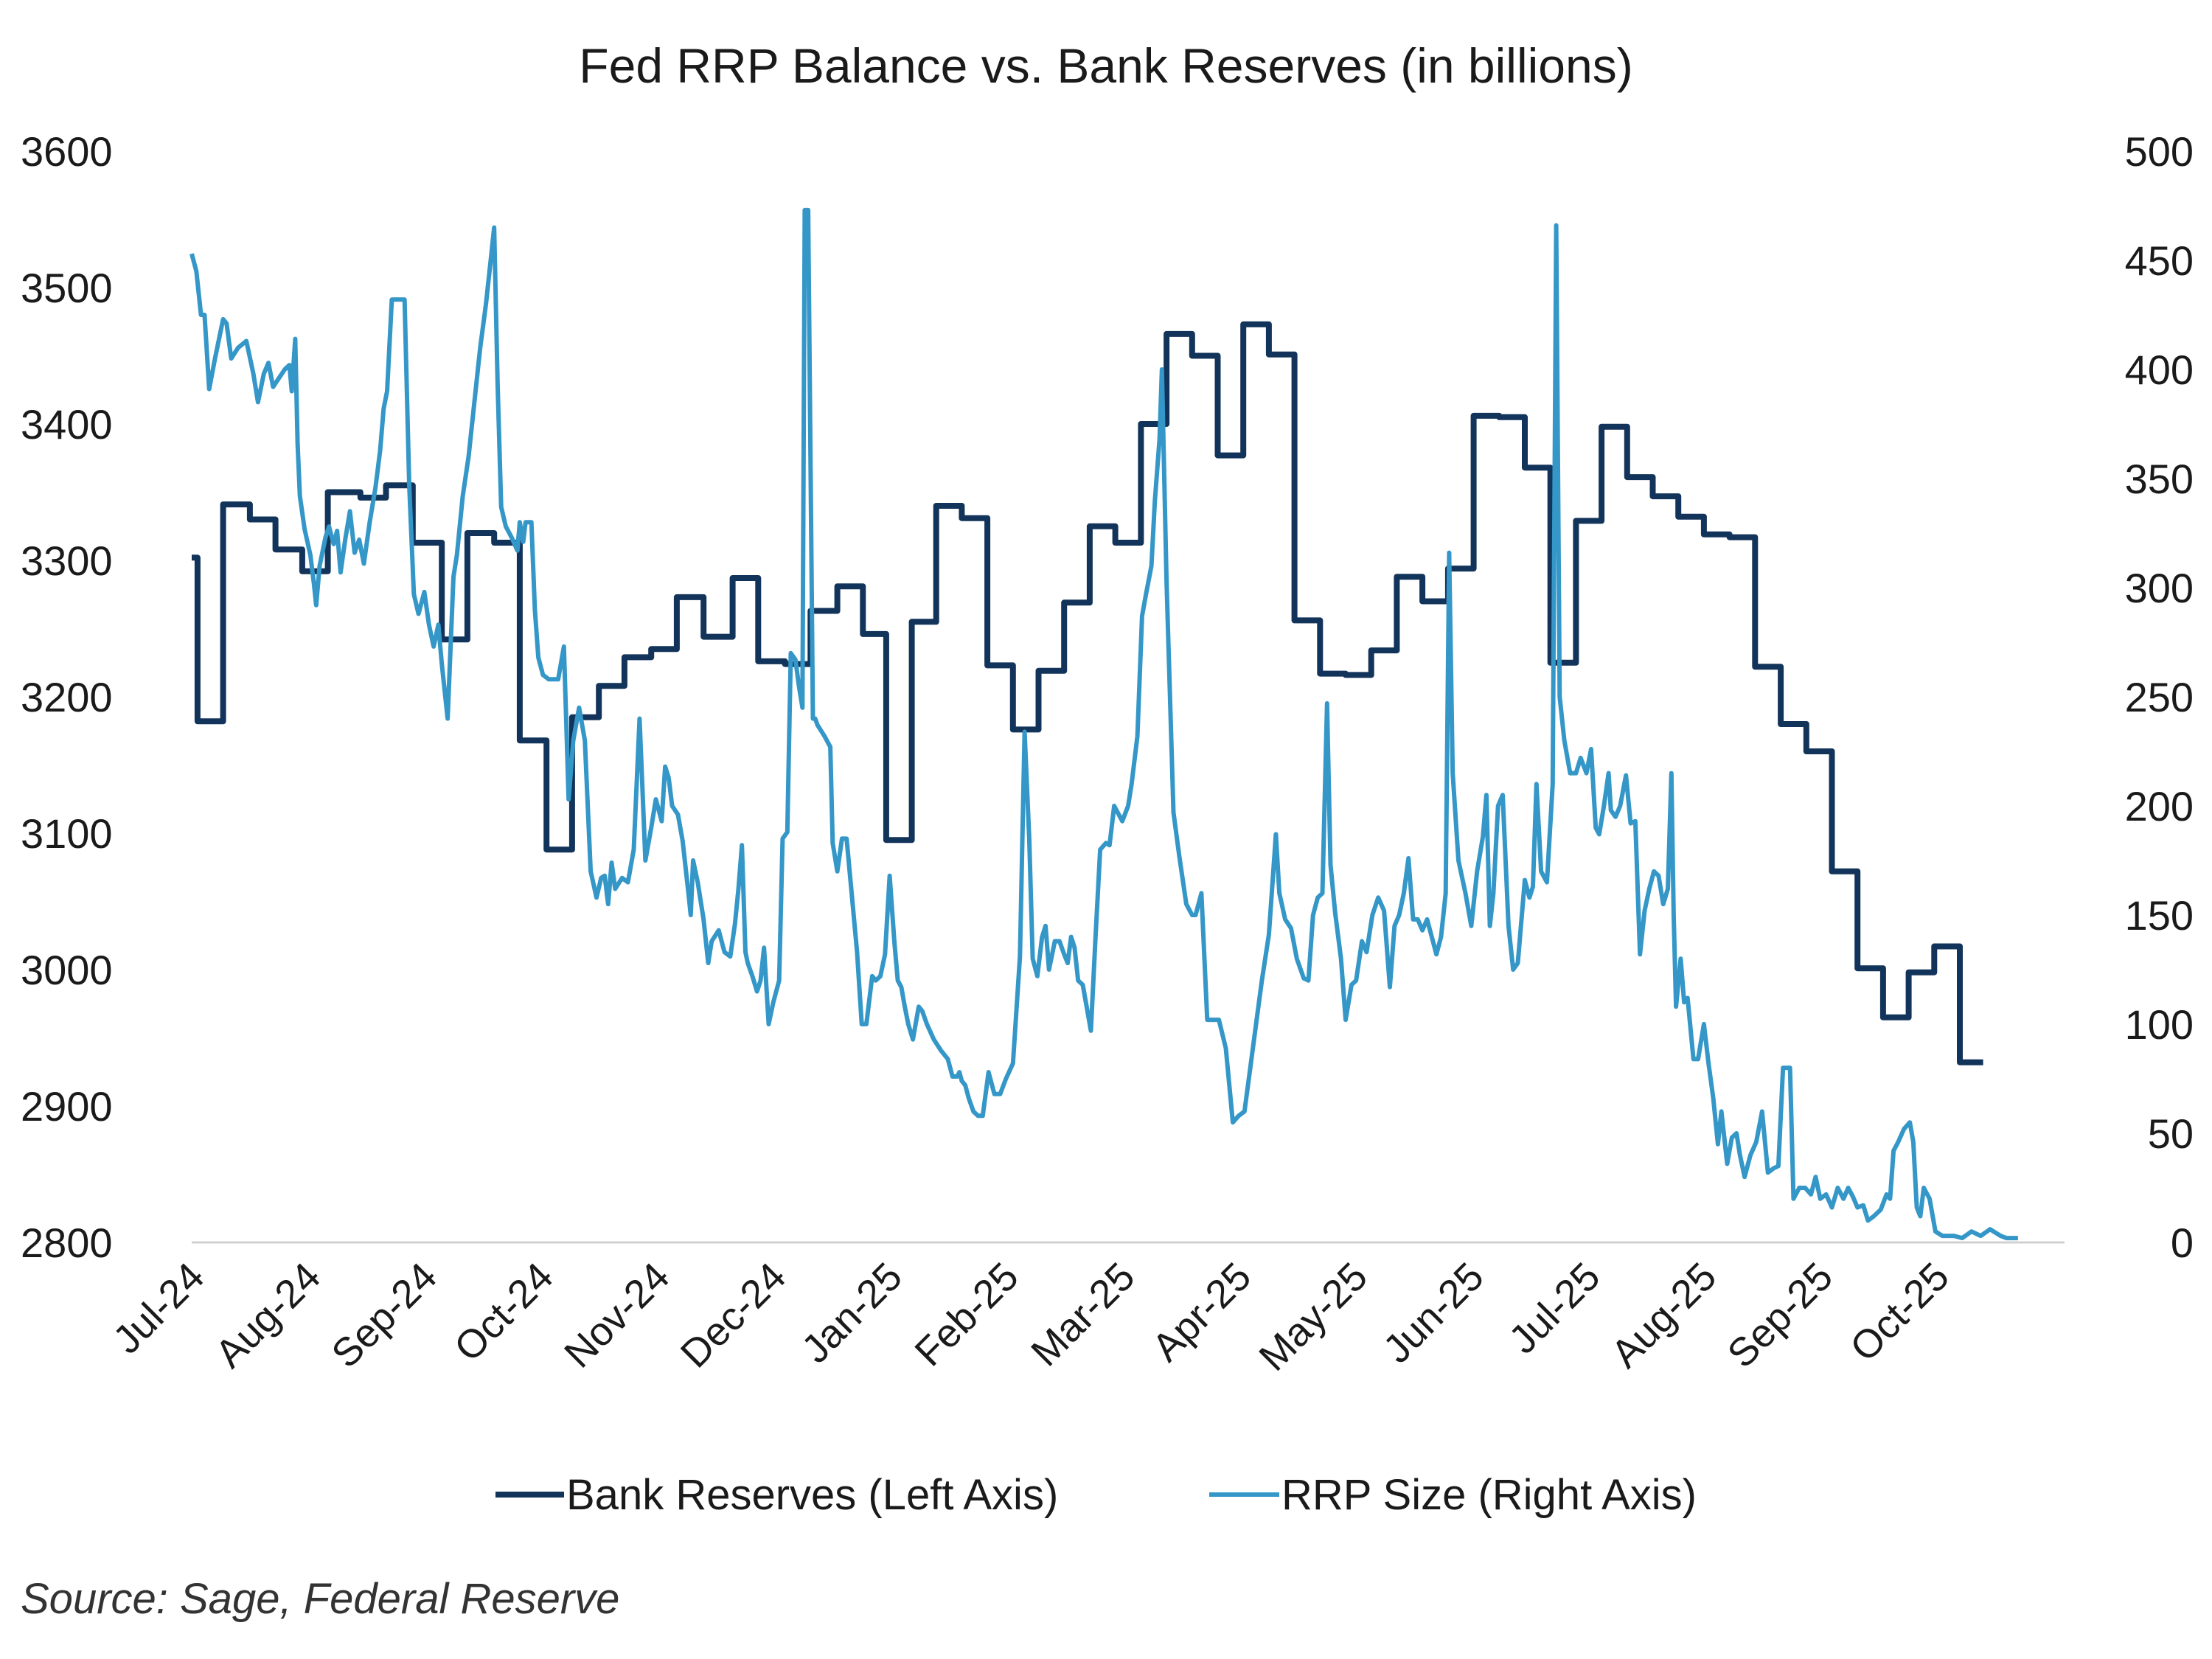 This screenshot has height=1659, width=2212. Describe the element at coordinates (67, 1106) in the screenshot. I see `left-tick-label: 2900` at that location.